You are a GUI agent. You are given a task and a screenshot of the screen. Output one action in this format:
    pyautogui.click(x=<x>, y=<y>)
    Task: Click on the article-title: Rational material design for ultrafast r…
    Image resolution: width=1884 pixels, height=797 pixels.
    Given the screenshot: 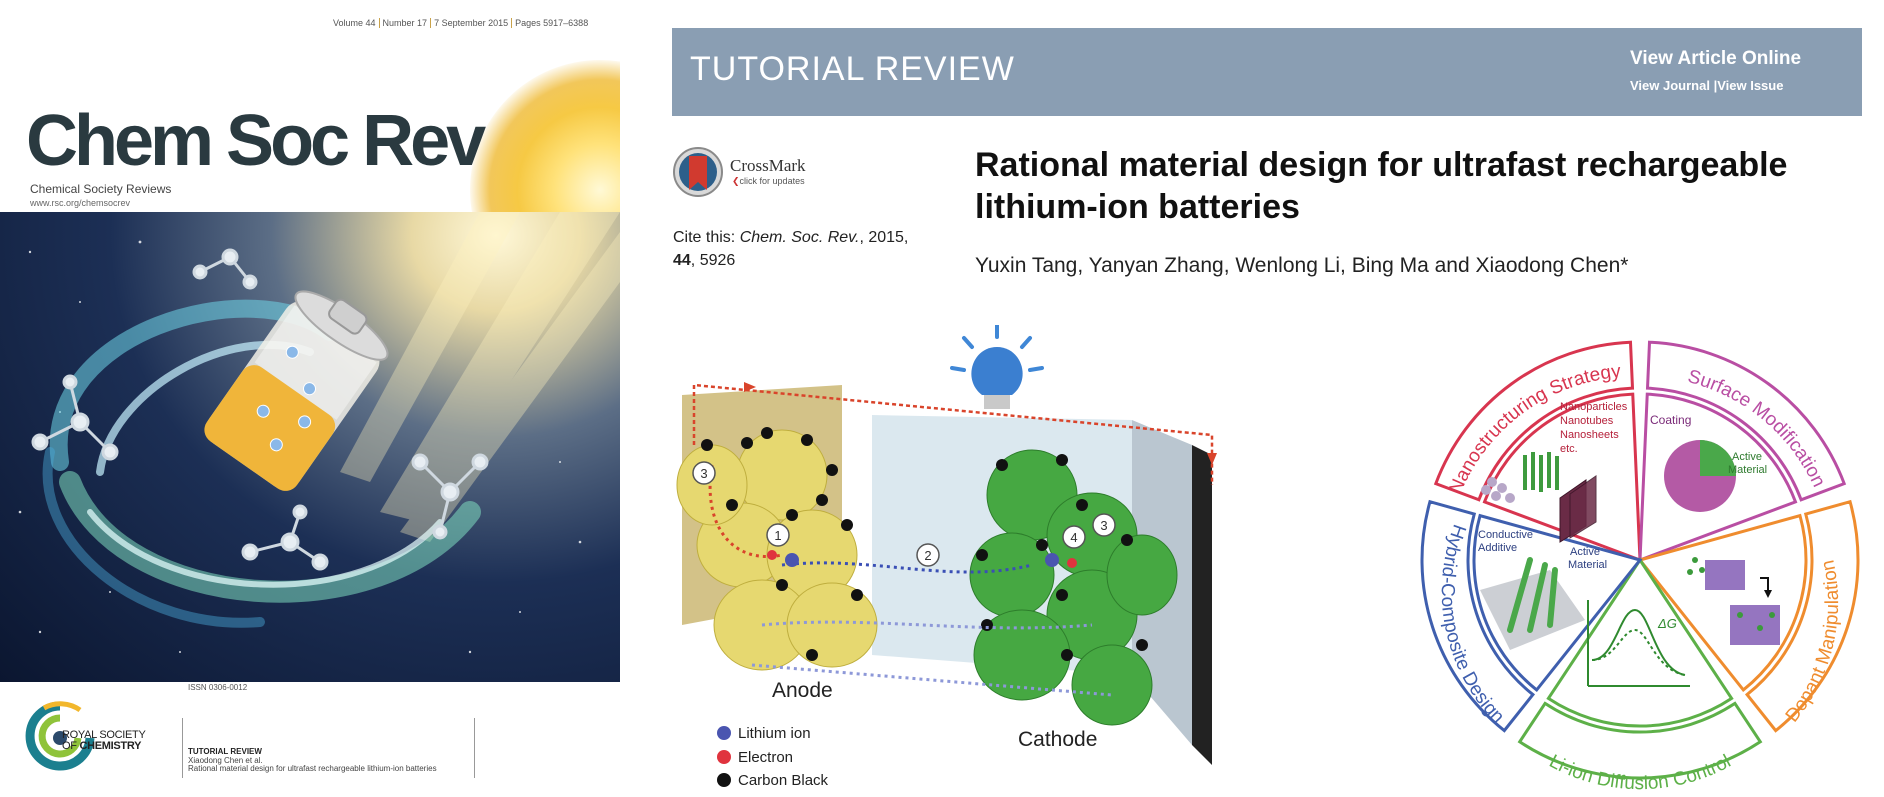 What is the action you would take?
    pyautogui.click(x=1381, y=186)
    